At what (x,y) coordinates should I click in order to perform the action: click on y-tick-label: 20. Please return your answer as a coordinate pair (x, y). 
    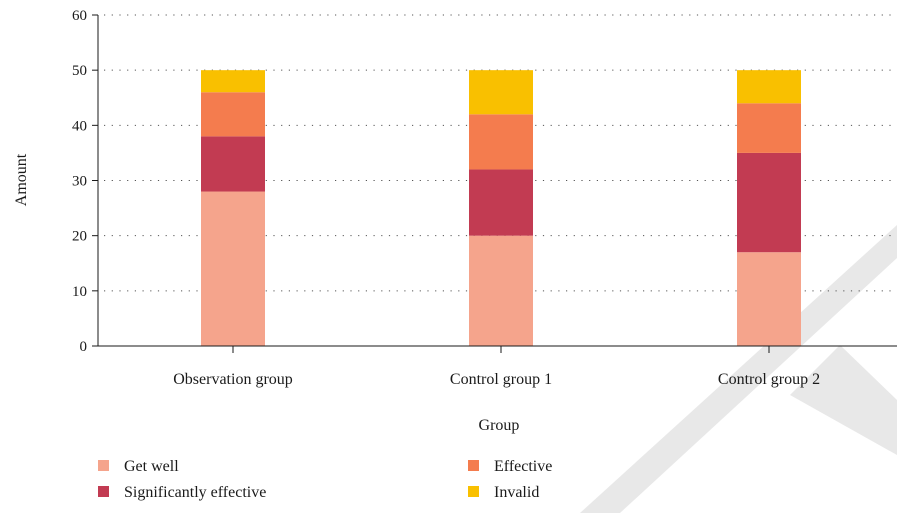
    Looking at the image, I should click on (79, 237).